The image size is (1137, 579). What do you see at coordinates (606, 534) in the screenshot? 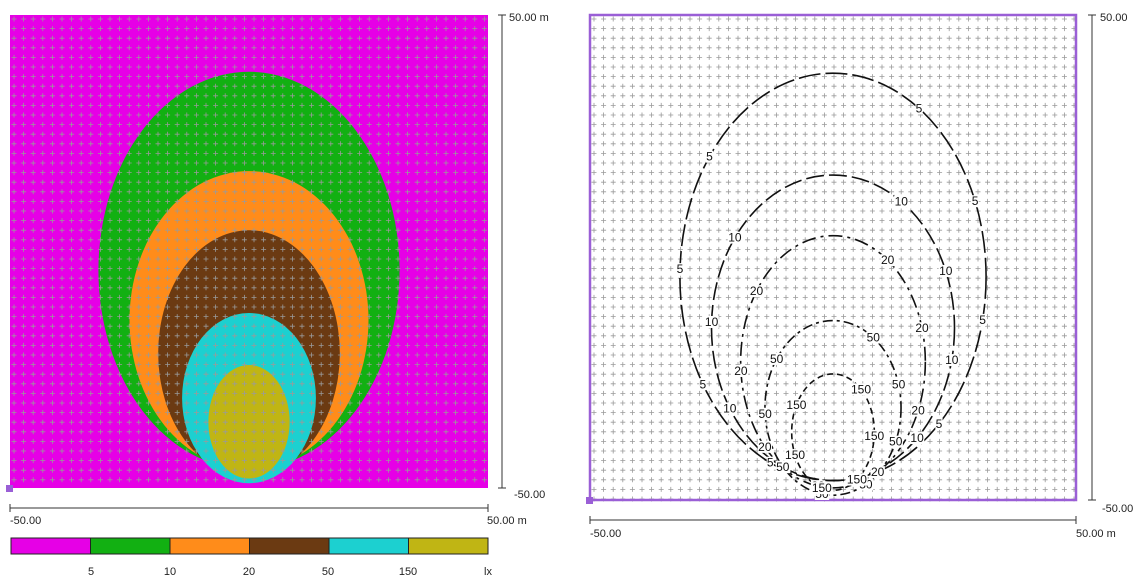
I see `right-axis-bottom-left-label: -50.00` at bounding box center [606, 534].